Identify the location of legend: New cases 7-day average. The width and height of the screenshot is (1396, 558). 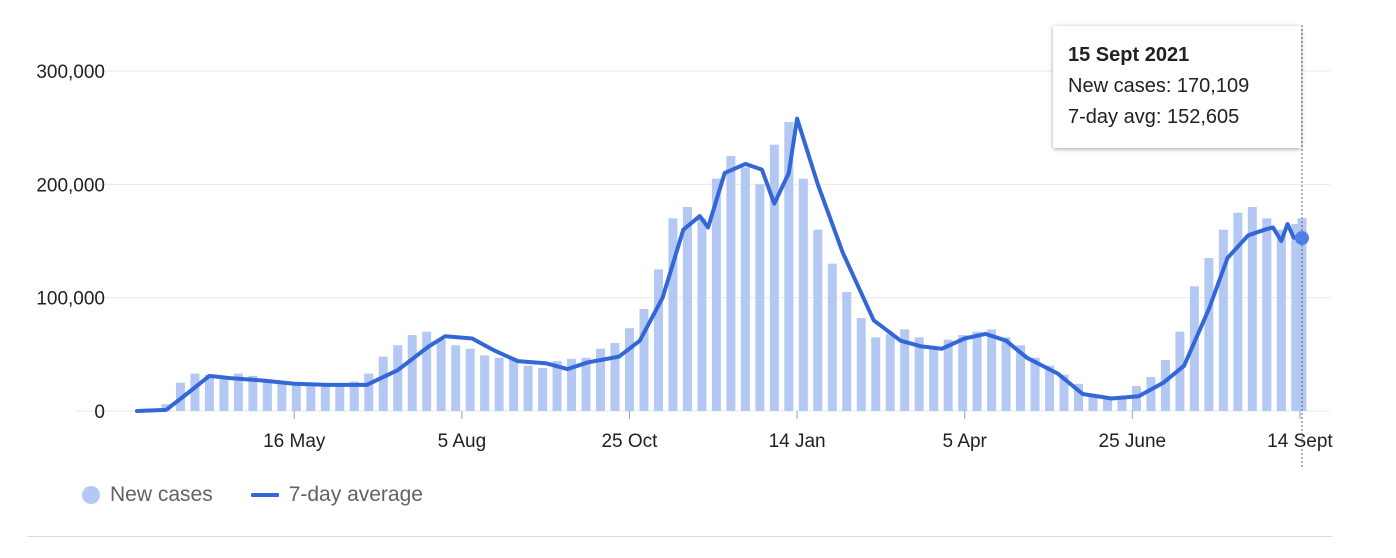
(271, 495).